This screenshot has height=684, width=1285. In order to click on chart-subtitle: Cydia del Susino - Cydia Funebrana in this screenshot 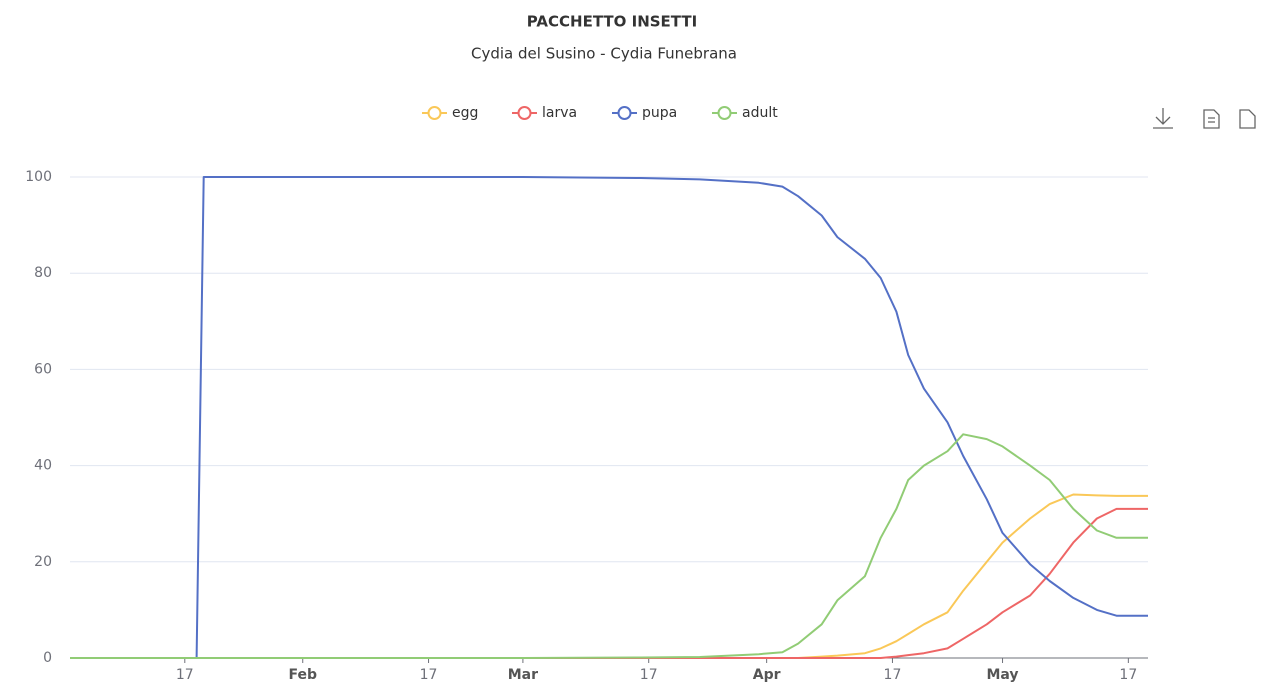, I will do `click(604, 54)`.